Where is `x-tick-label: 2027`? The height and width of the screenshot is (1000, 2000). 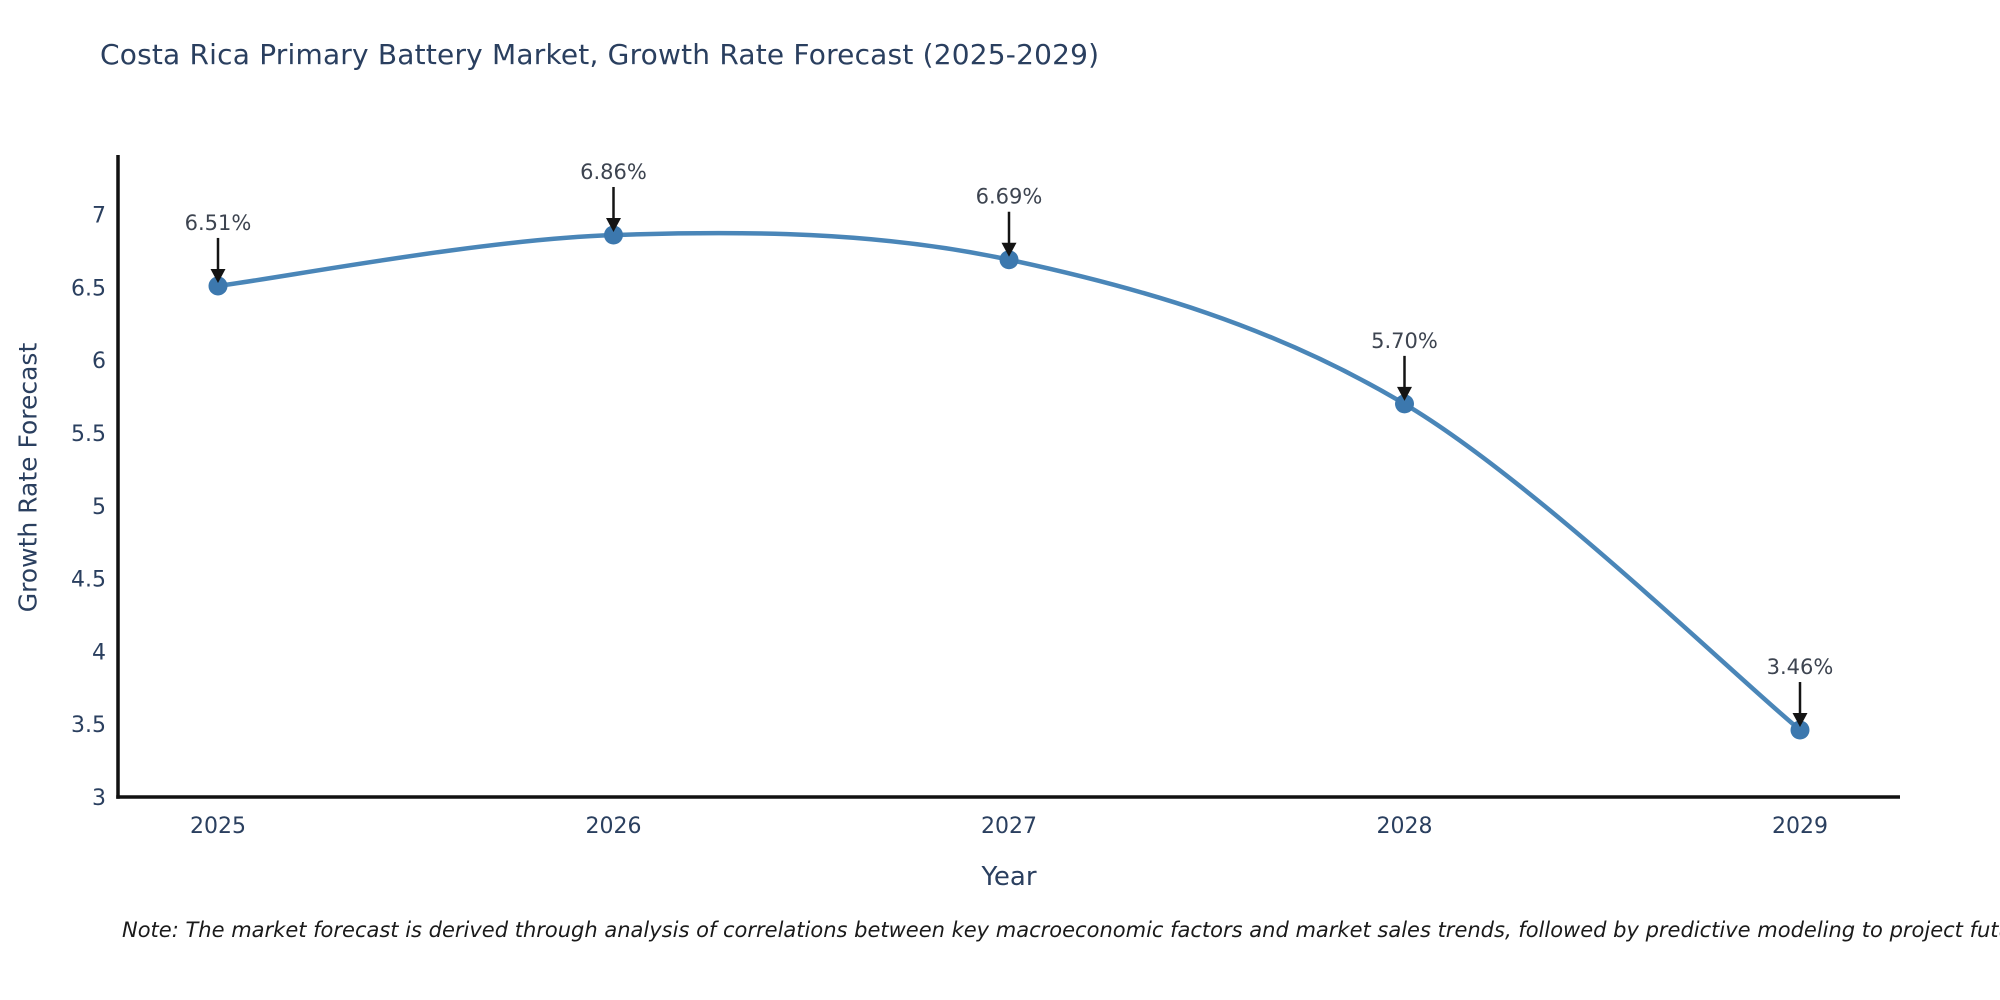
x-tick-label: 2027 is located at coordinates (1009, 826).